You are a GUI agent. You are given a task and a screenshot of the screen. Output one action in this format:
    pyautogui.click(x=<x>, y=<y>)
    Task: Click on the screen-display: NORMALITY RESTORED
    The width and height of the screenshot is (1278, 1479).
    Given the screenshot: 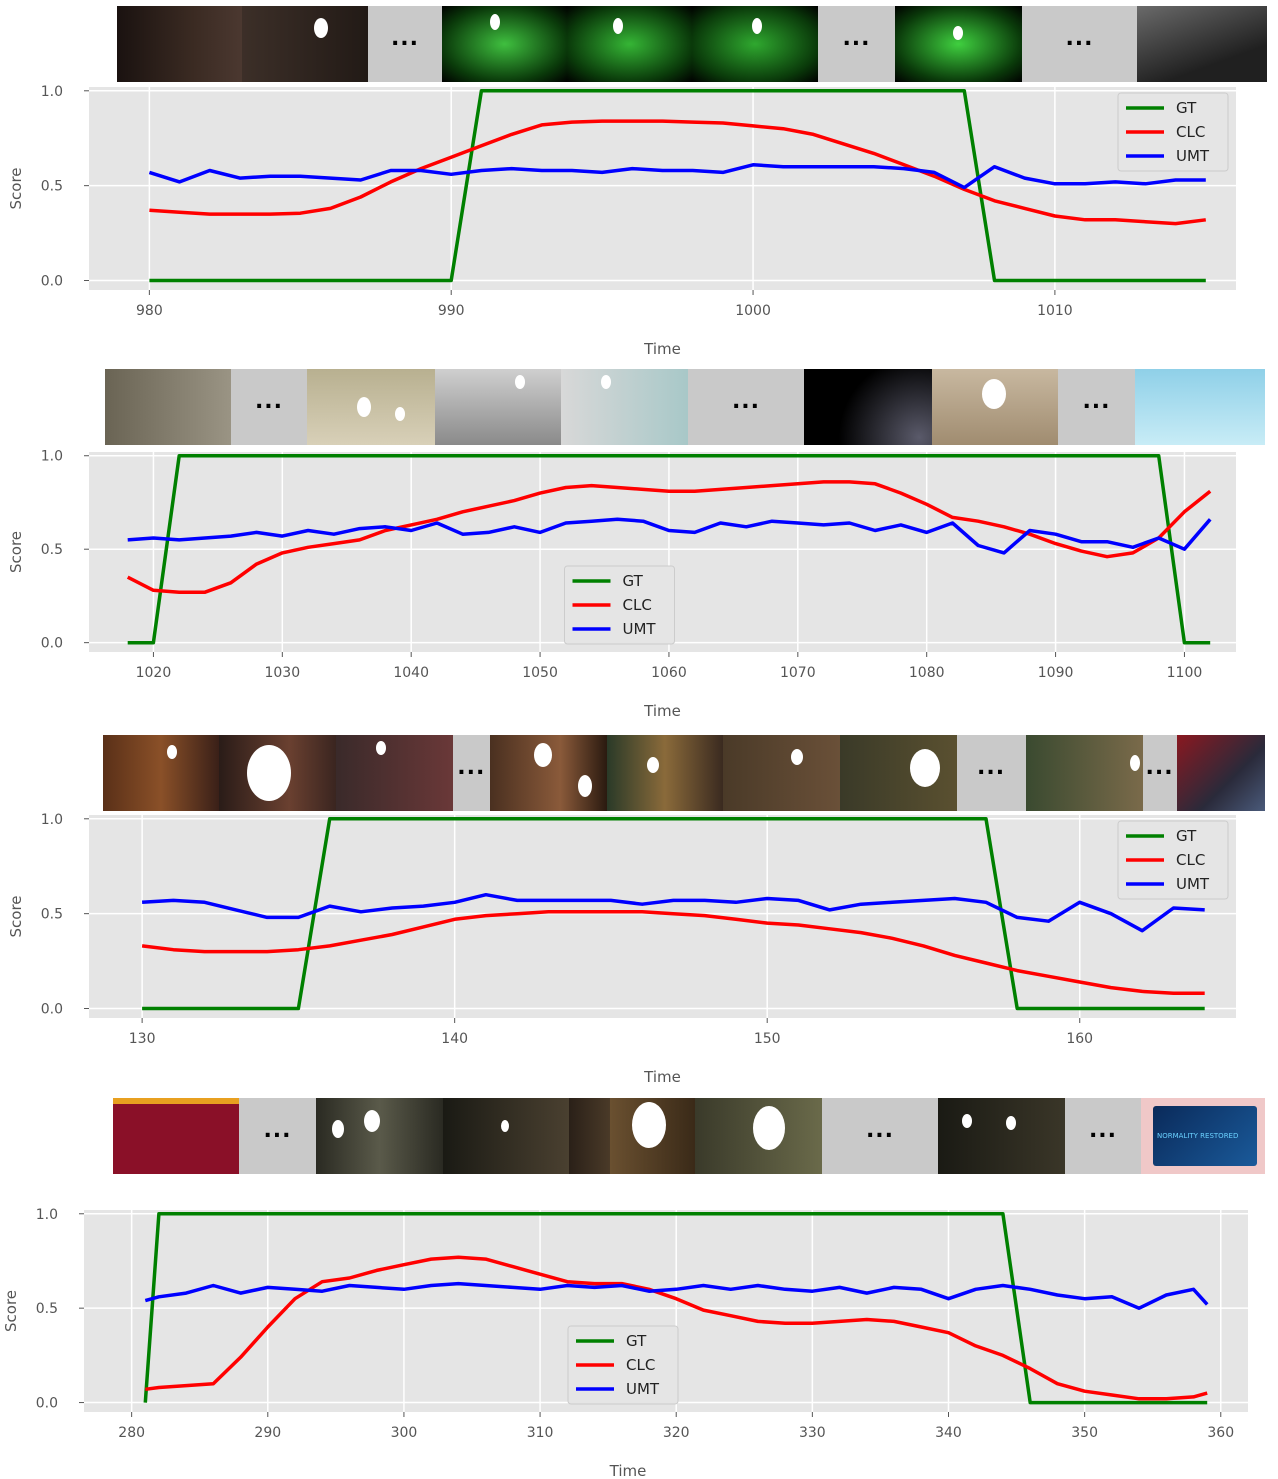 What is the action you would take?
    pyautogui.click(x=1205, y=1136)
    